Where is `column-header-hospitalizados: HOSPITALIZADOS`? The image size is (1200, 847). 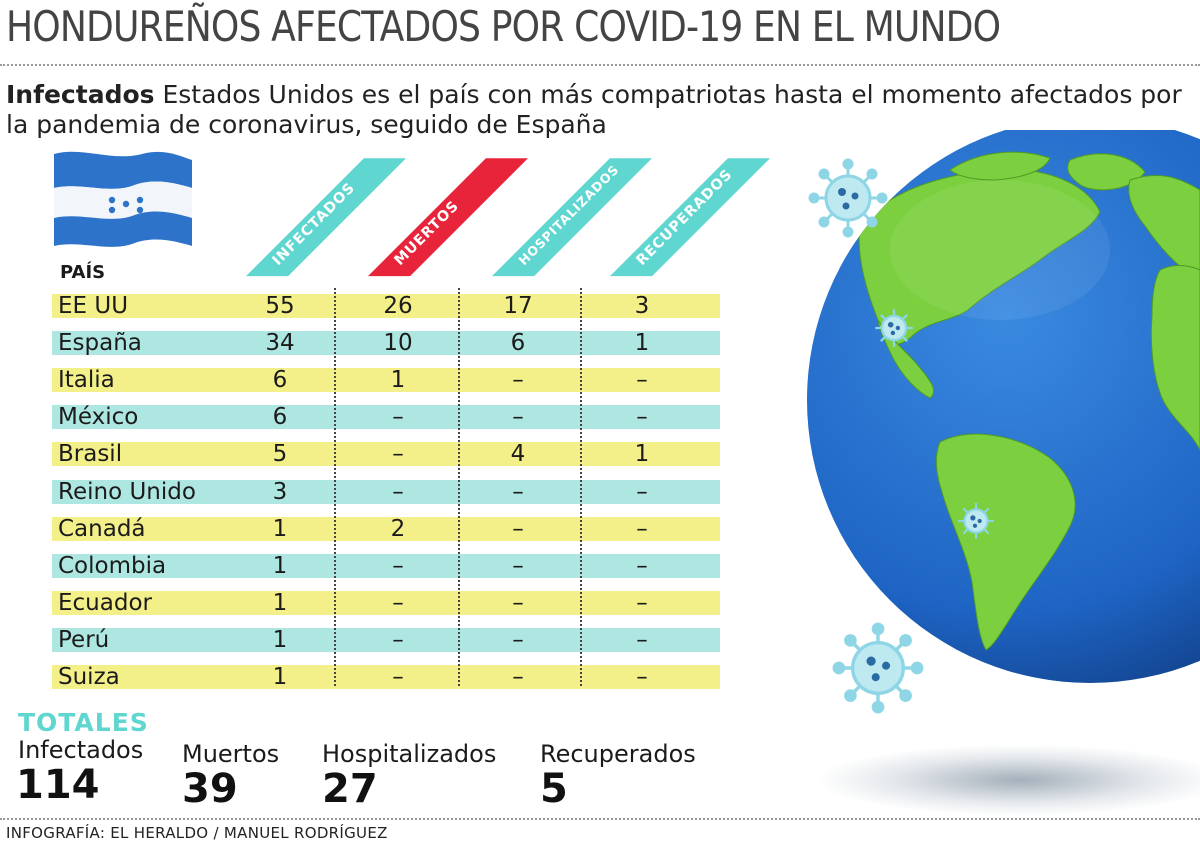 column-header-hospitalizados: HOSPITALIZADOS is located at coordinates (572, 217).